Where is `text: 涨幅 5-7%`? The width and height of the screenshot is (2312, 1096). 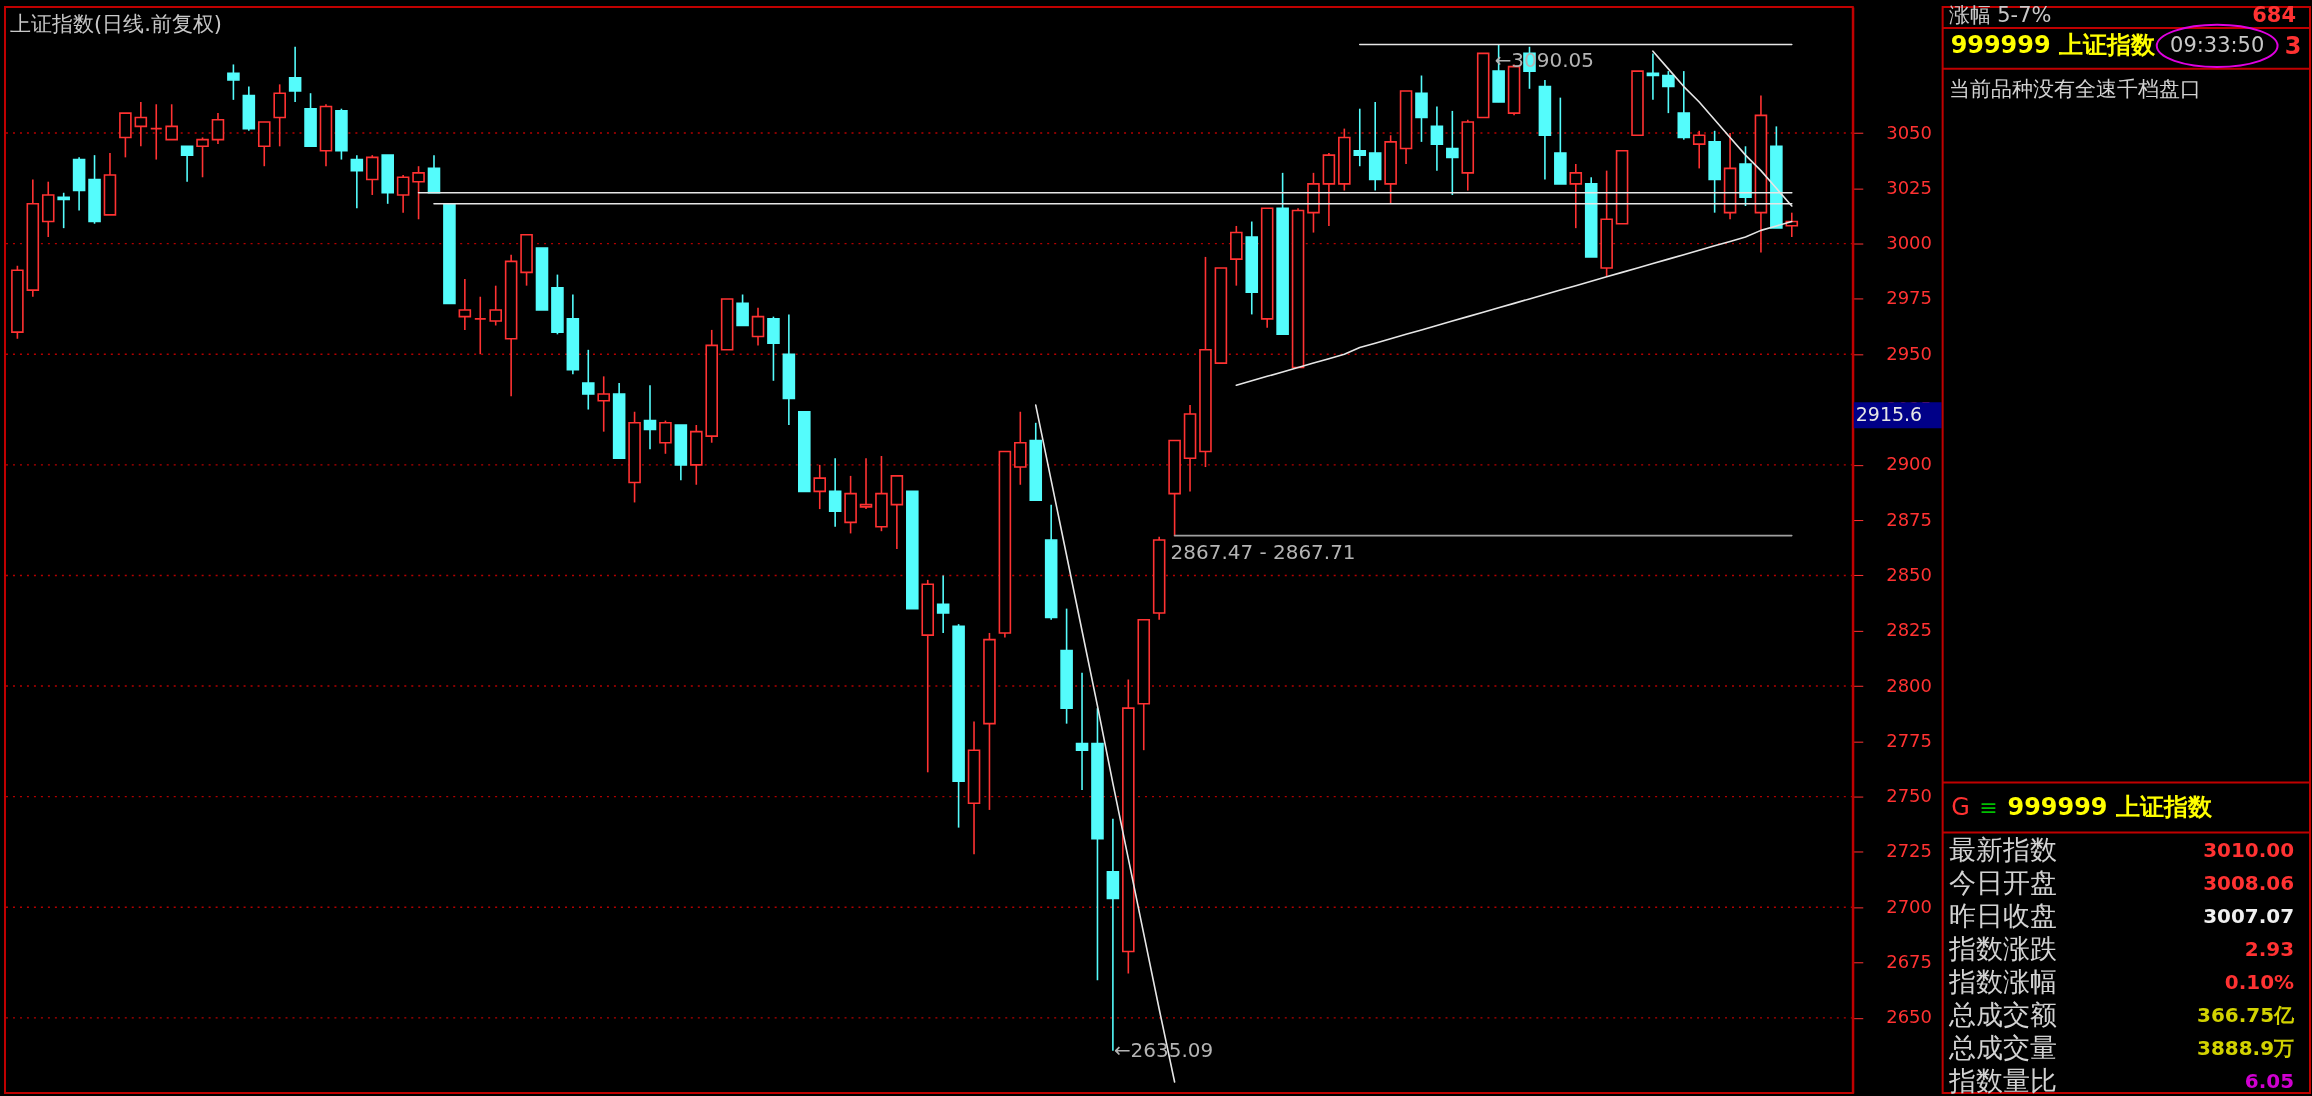 text: 涨幅 5-7% is located at coordinates (2000, 14).